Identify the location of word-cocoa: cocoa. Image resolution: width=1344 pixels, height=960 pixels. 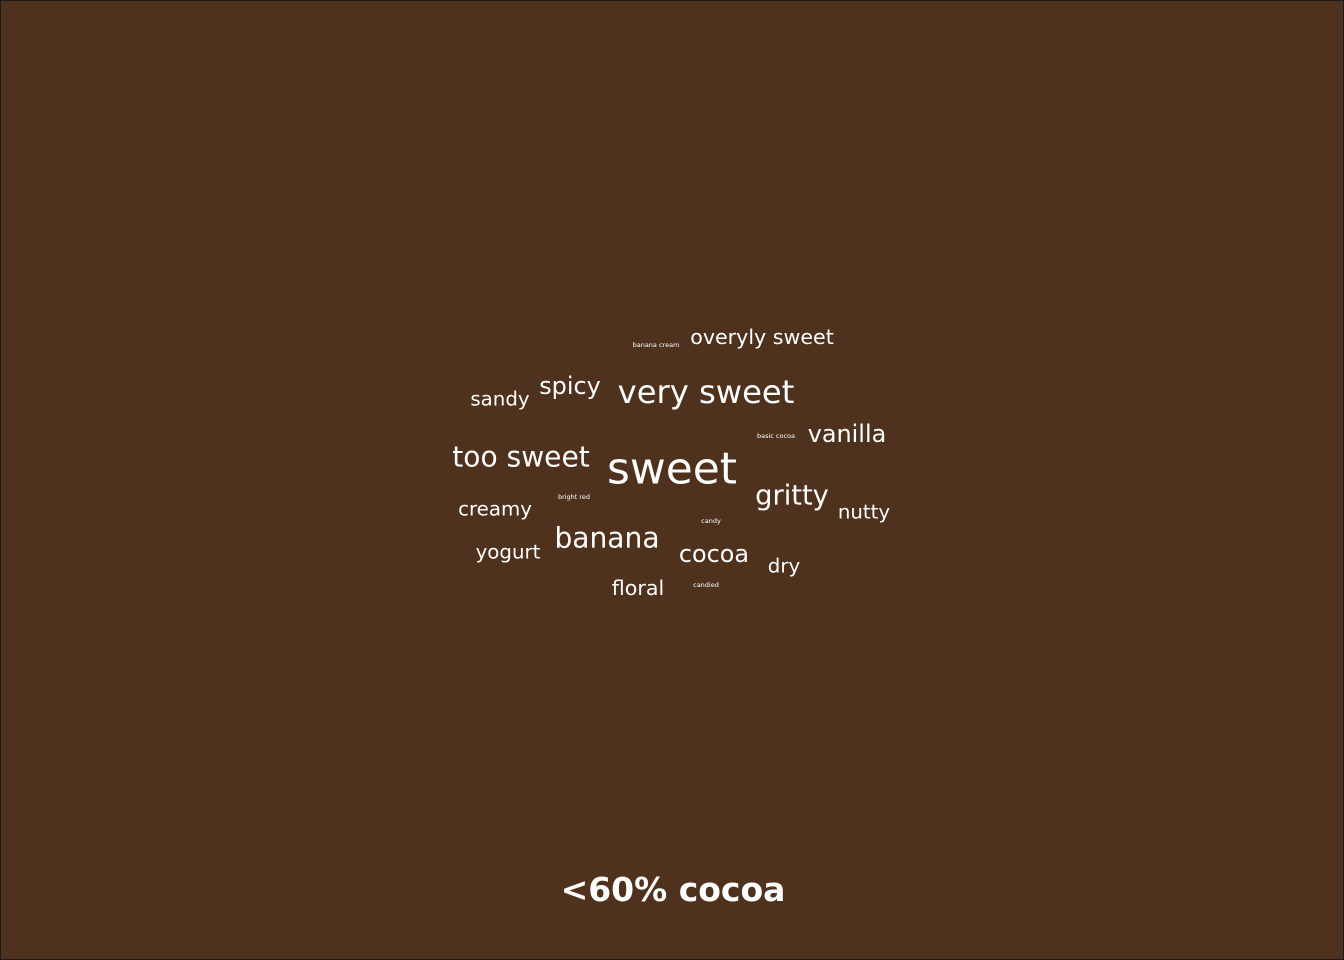
(714, 554).